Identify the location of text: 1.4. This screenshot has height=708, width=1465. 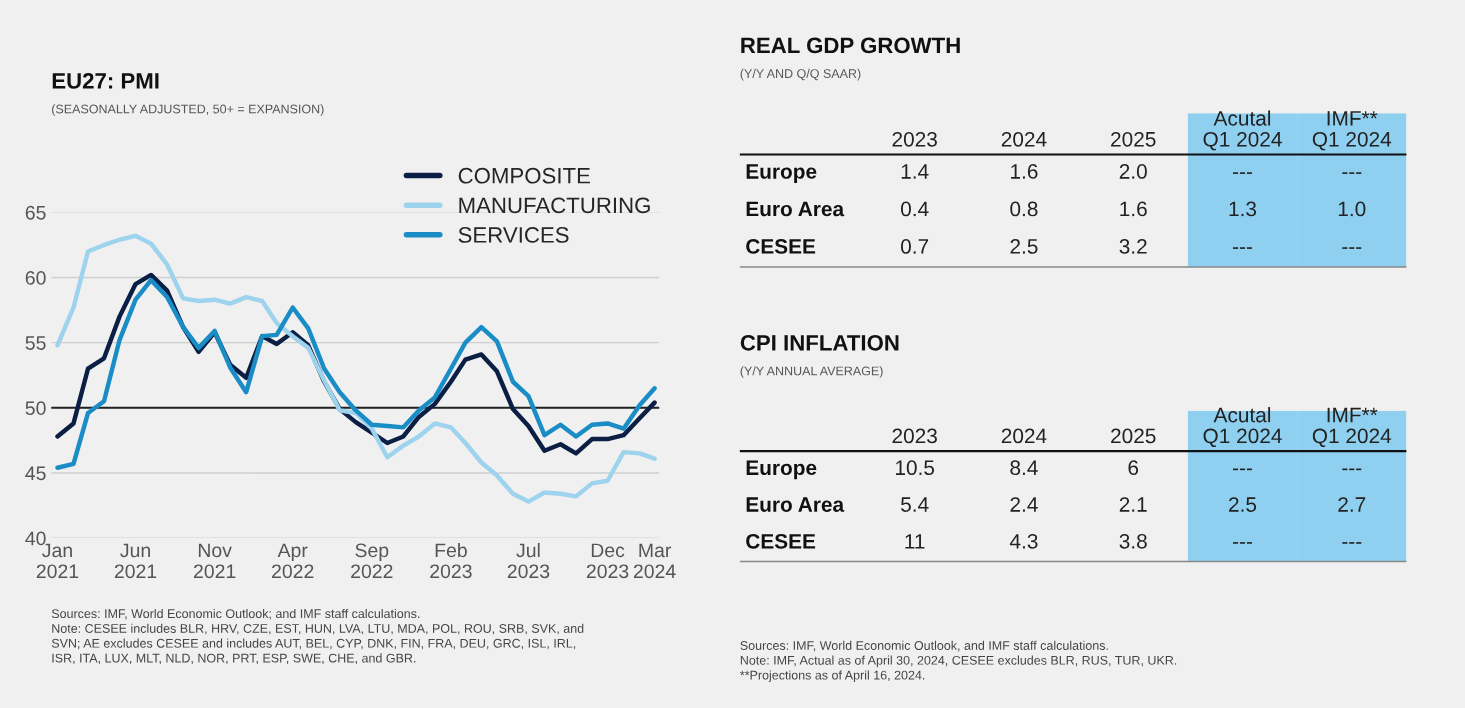
(915, 171).